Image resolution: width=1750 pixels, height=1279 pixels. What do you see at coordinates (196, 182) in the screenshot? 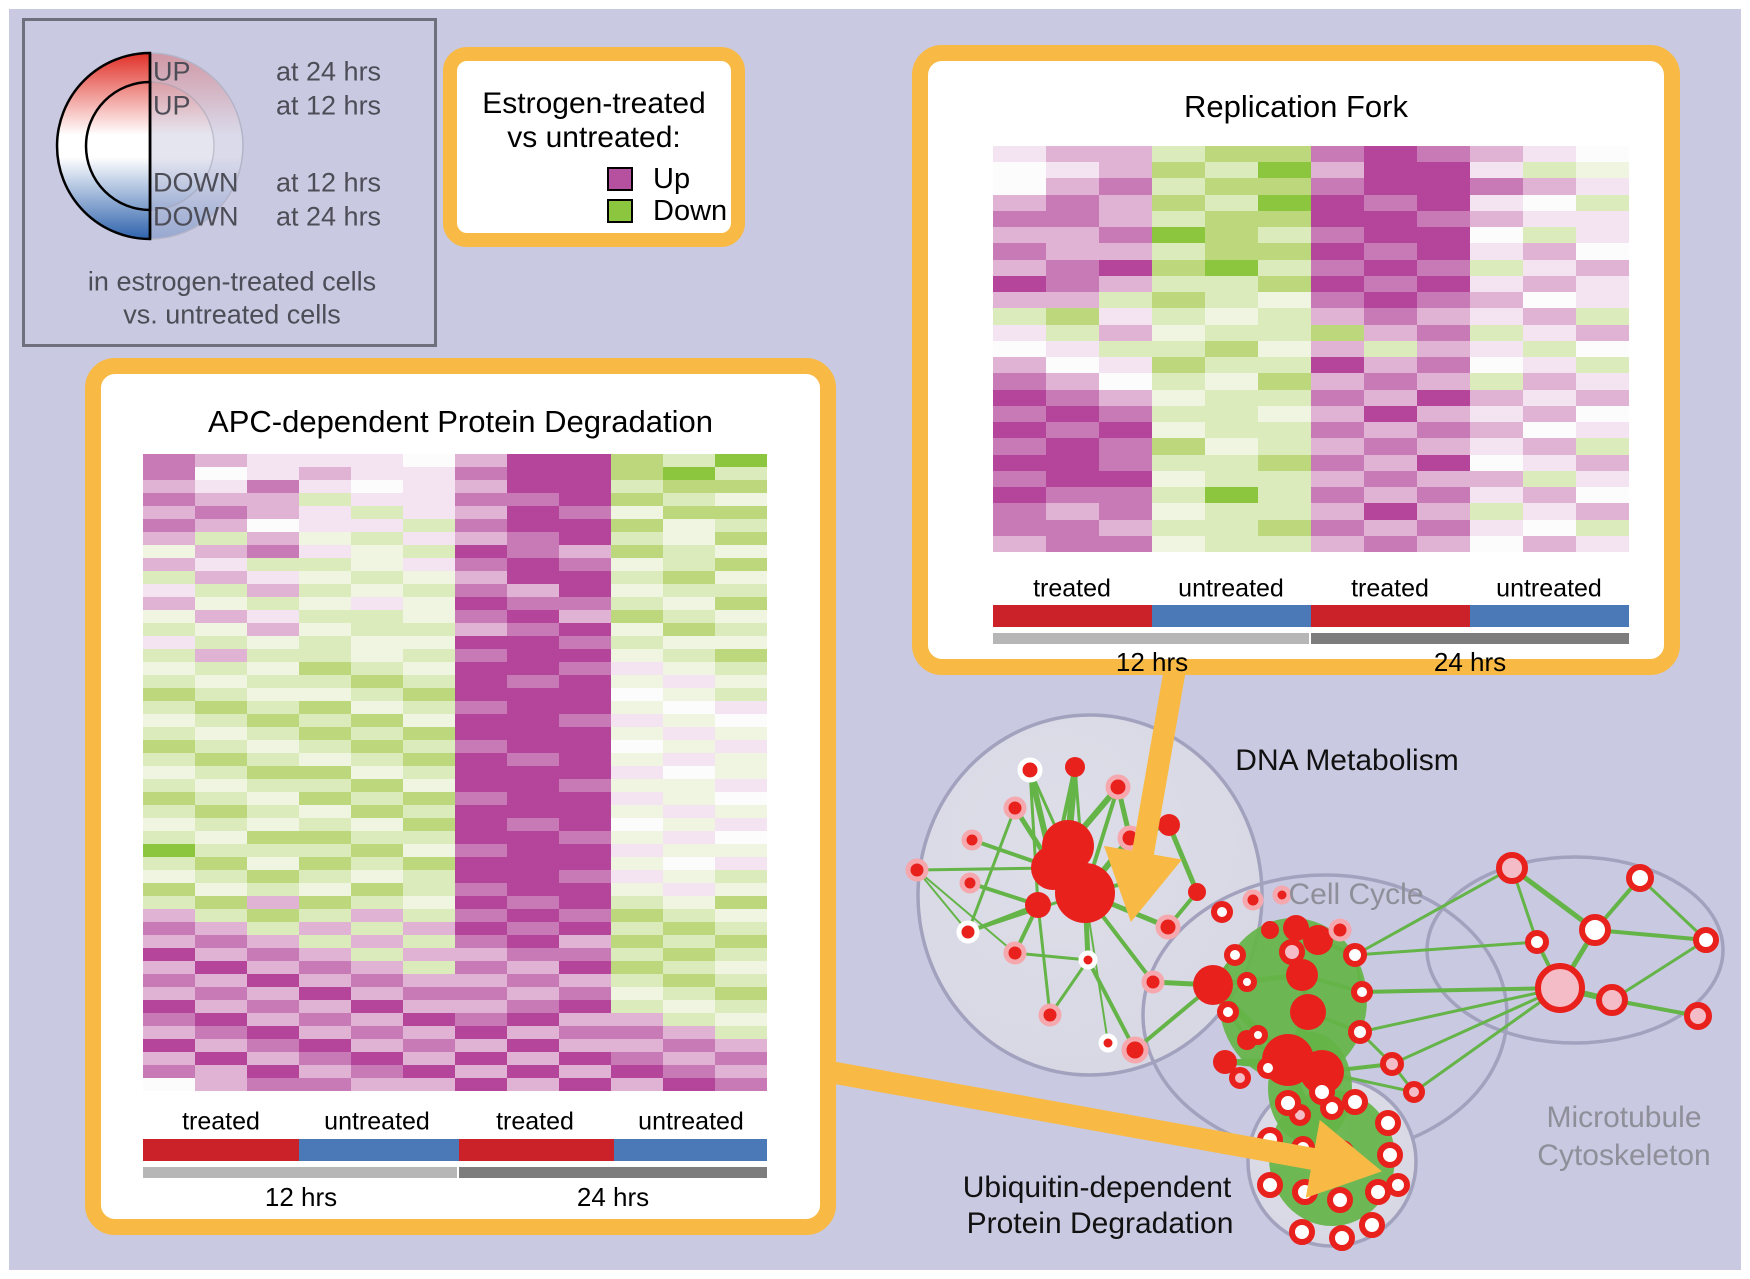
I see `legend-down-12: DOWN` at bounding box center [196, 182].